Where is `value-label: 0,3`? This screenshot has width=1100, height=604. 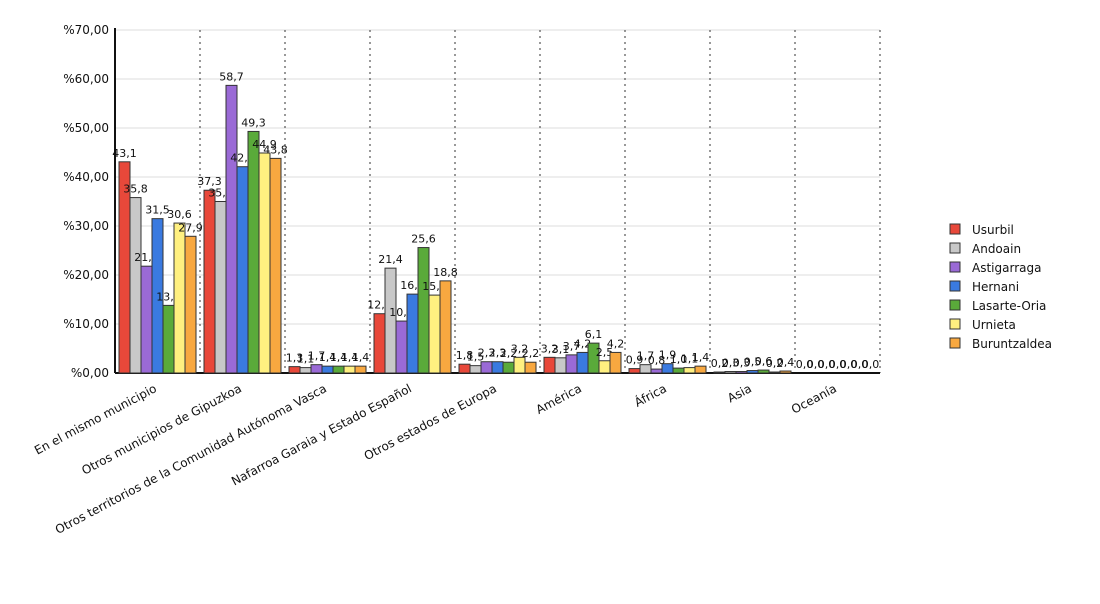 value-label: 0,3 is located at coordinates (731, 363).